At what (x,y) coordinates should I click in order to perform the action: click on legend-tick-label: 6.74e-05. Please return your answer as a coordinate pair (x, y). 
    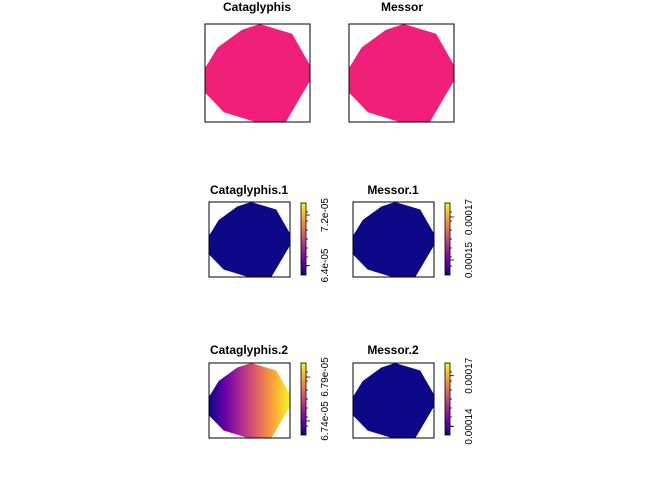
    Looking at the image, I should click on (325, 421).